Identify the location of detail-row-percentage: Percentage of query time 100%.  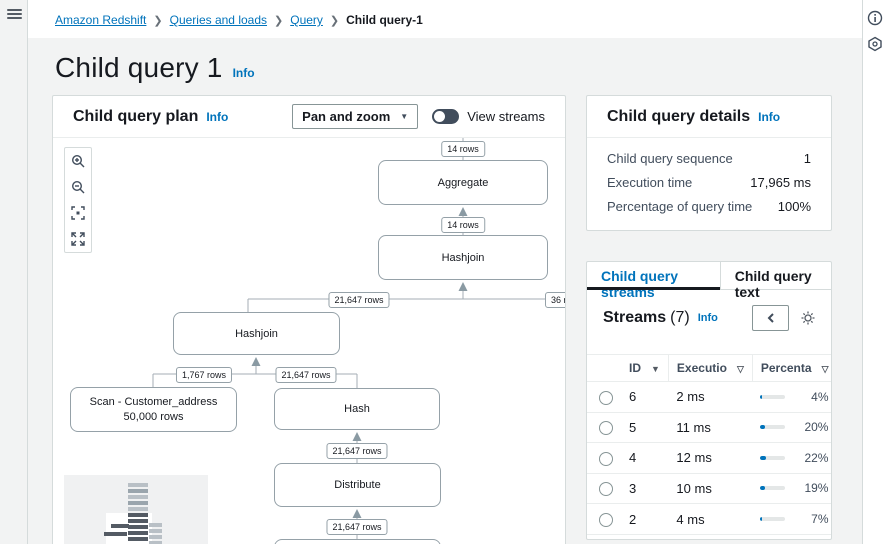
(709, 206).